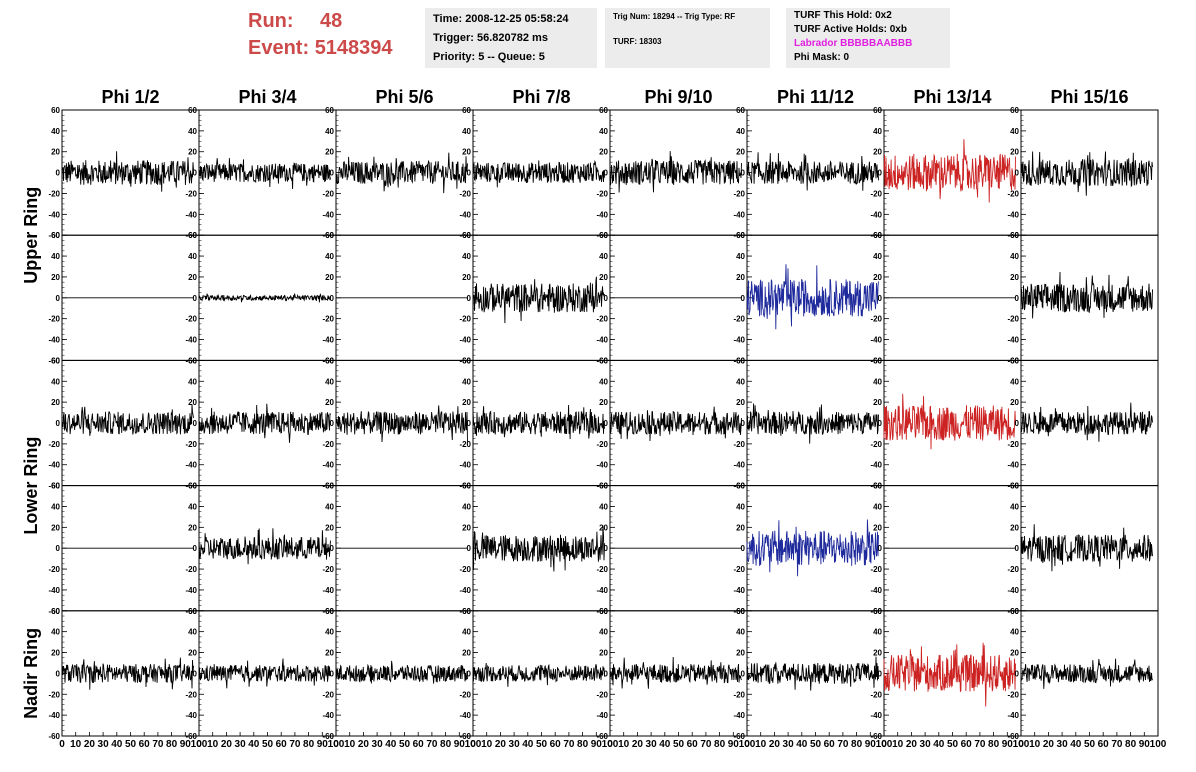 The height and width of the screenshot is (772, 1196). Describe the element at coordinates (328, 444) in the screenshot. I see `ytick-label-r3-c3-2: -20` at that location.